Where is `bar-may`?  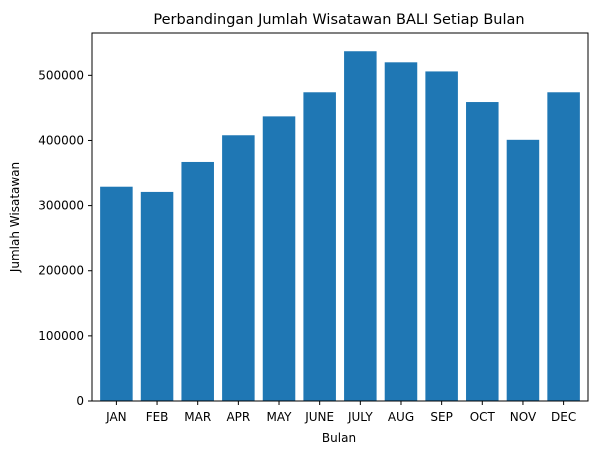 bar-may is located at coordinates (279, 259).